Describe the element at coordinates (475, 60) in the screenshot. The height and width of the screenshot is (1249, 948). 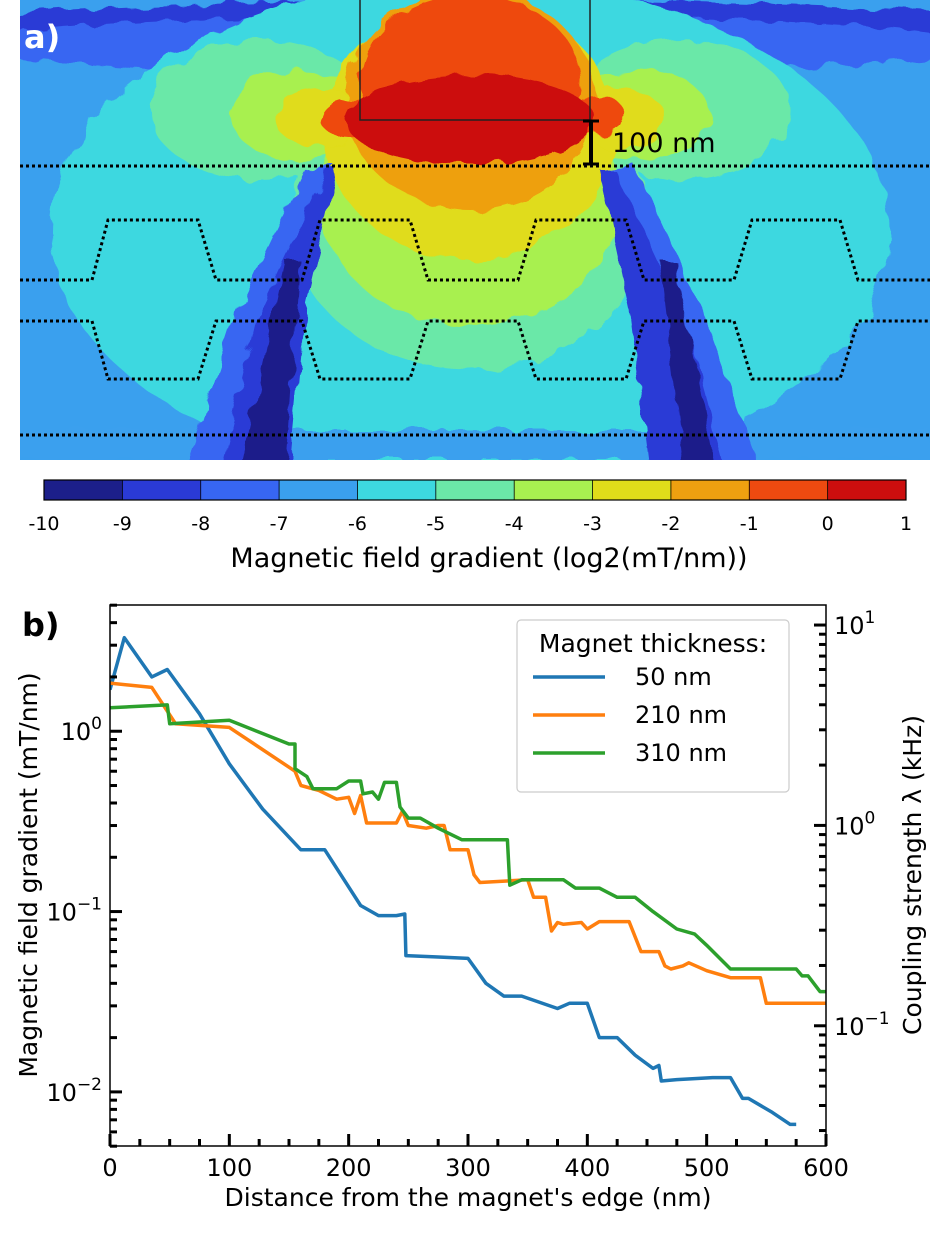
I see `magnet-outline` at that location.